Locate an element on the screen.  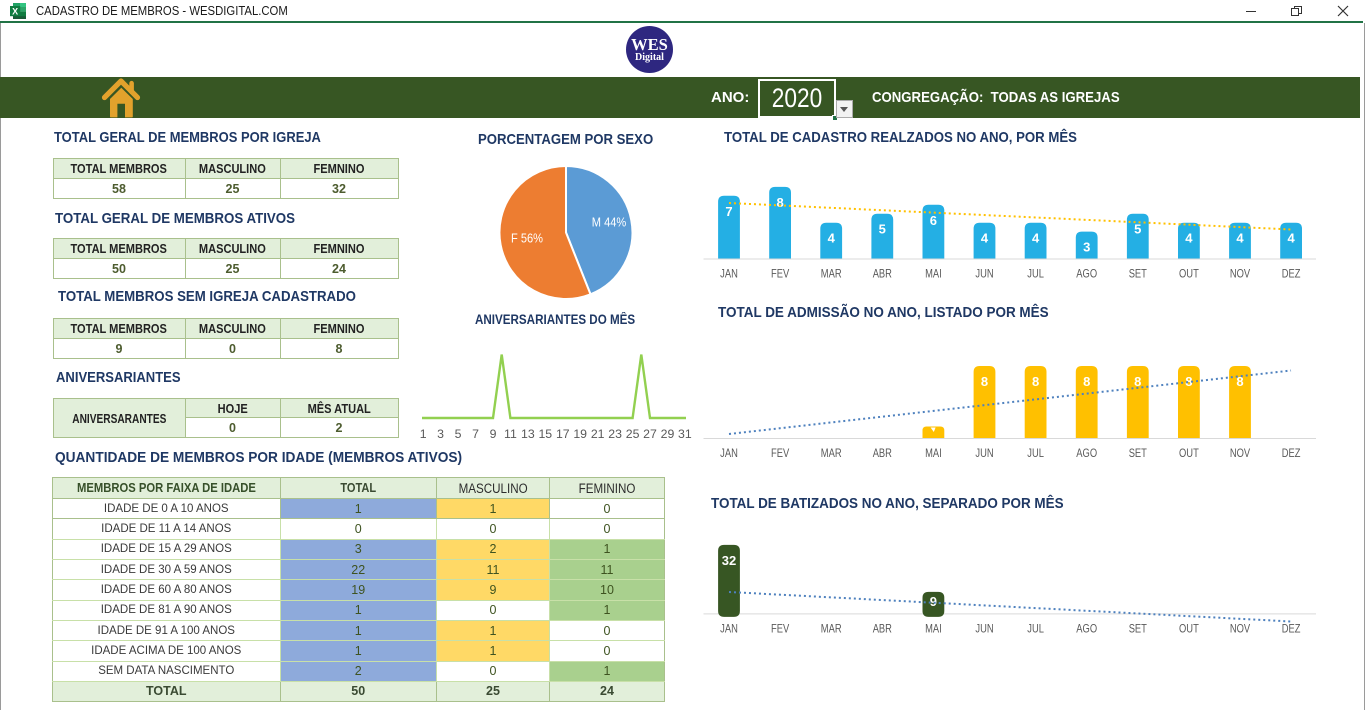
svg-text: 15 is located at coordinates (545, 434).